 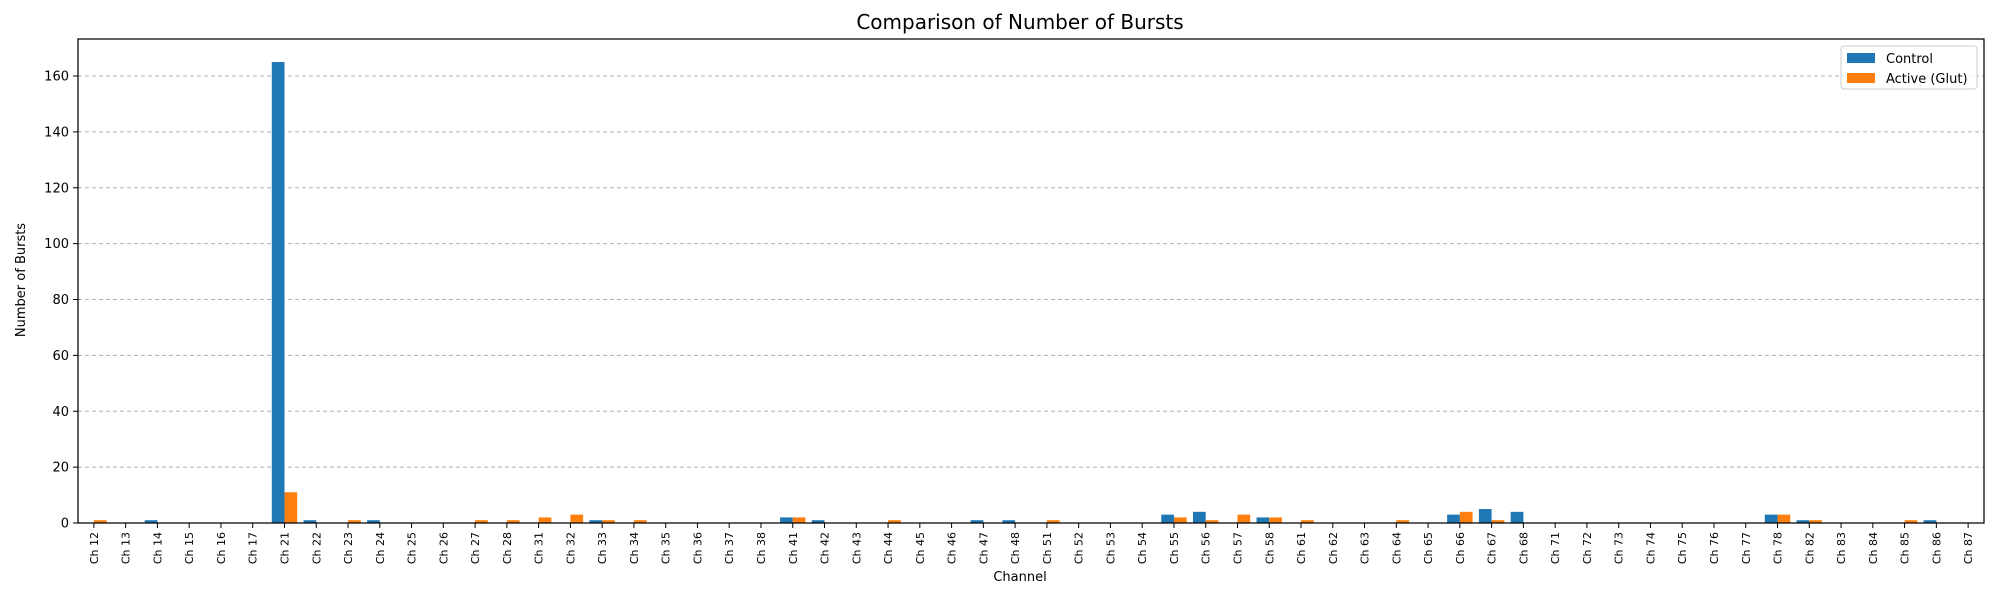 What do you see at coordinates (60, 412) in the screenshot?
I see `y-tick-label: 40` at bounding box center [60, 412].